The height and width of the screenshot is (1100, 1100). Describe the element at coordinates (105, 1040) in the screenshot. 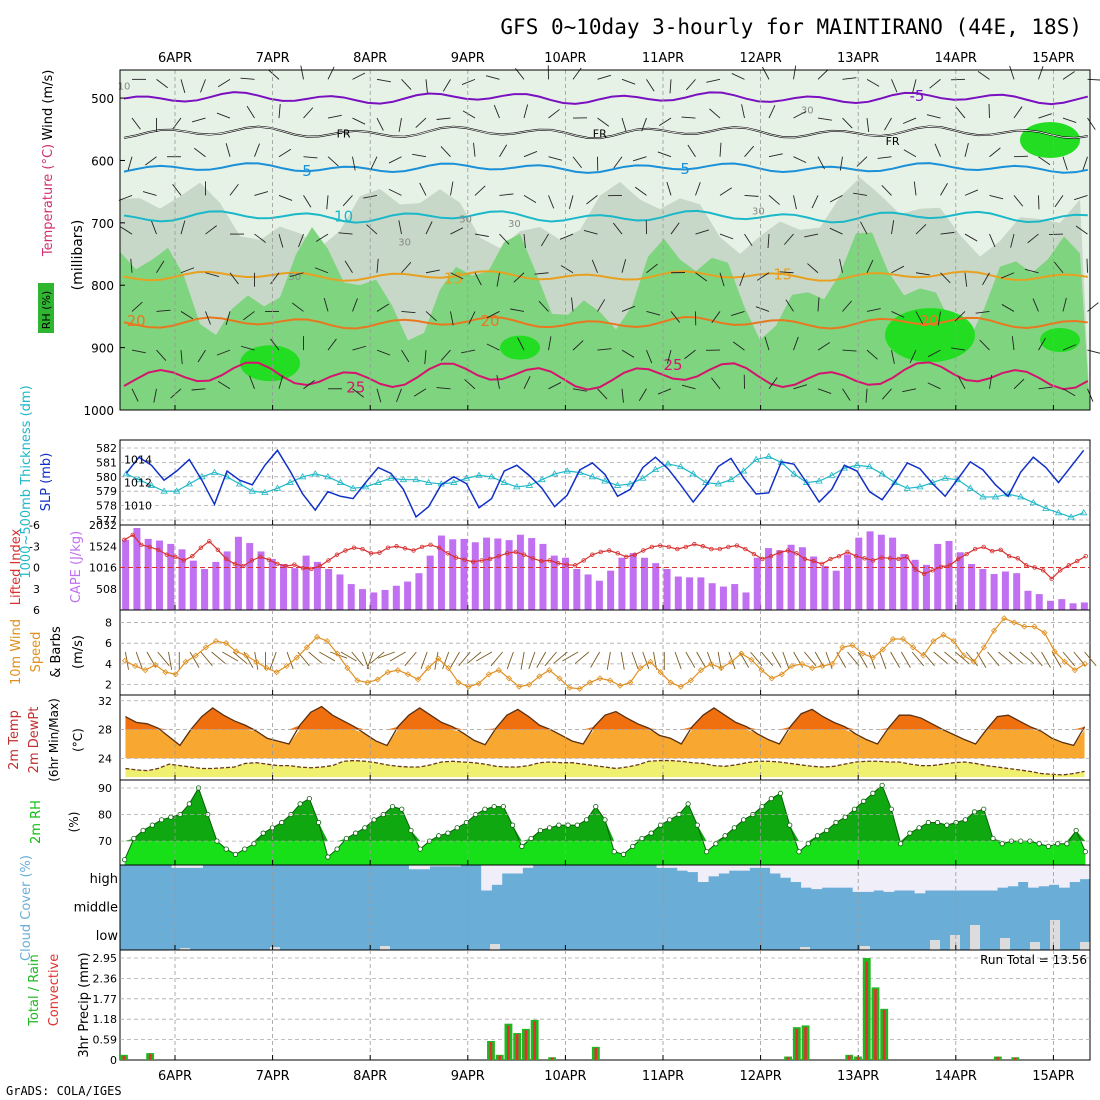

I see `precip-tick: 0.59` at that location.